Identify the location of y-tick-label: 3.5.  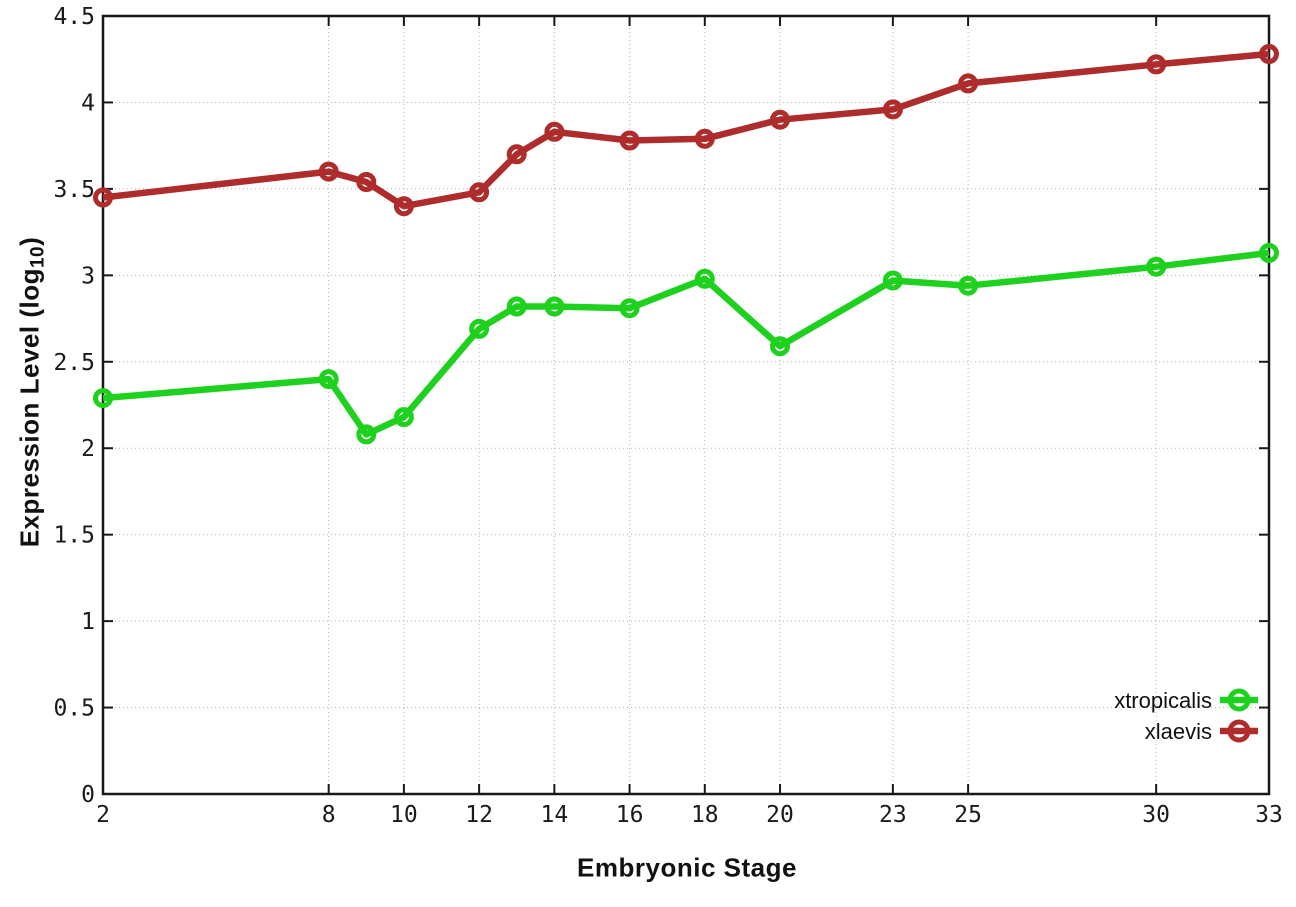
(74, 190).